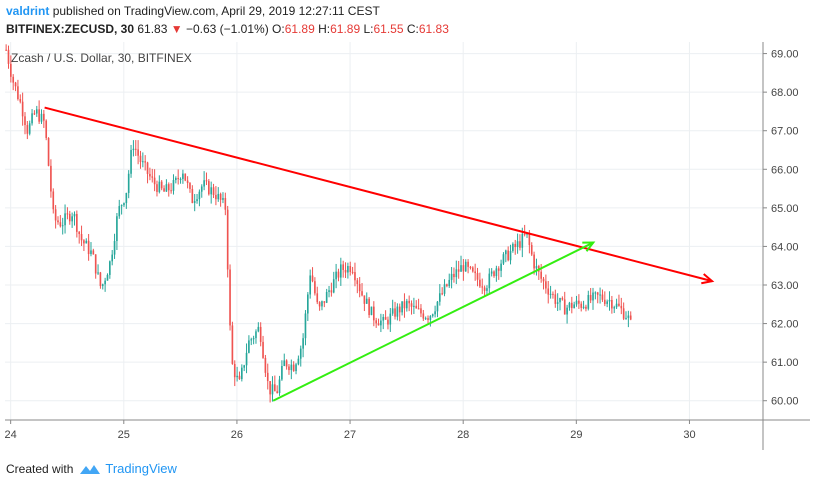 The image size is (815, 486). Describe the element at coordinates (689, 435) in the screenshot. I see `x-tick-label: 30` at that location.